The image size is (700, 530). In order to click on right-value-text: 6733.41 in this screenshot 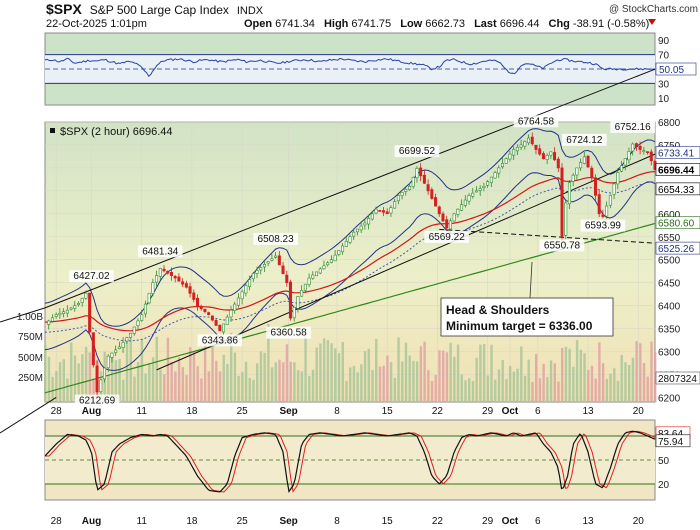, I will do `click(676, 154)`.